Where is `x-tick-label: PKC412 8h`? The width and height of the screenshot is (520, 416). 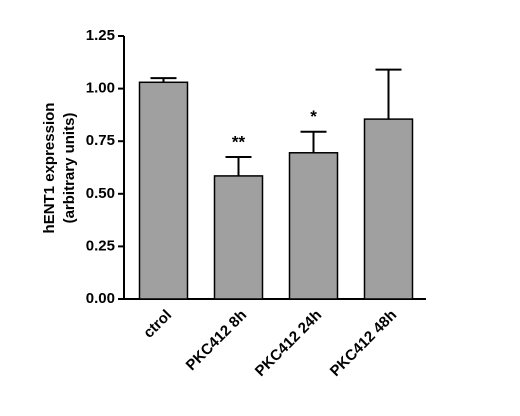 x-tick-label: PKC412 8h is located at coordinates (216, 340).